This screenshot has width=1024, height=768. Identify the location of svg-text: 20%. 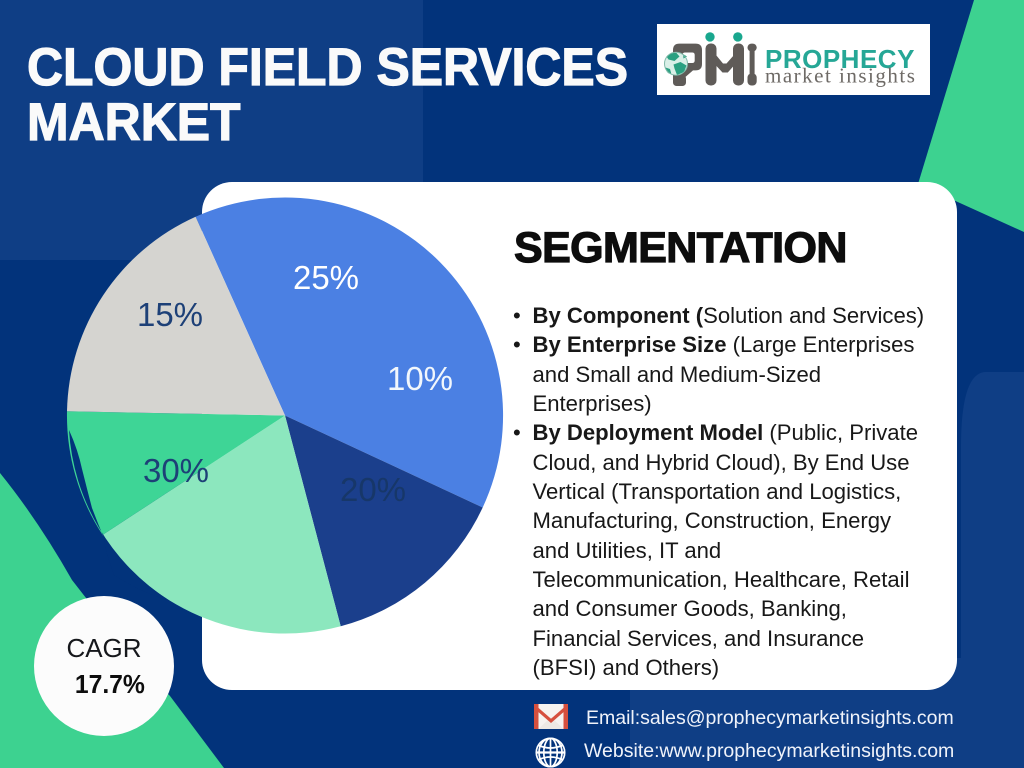
(373, 489).